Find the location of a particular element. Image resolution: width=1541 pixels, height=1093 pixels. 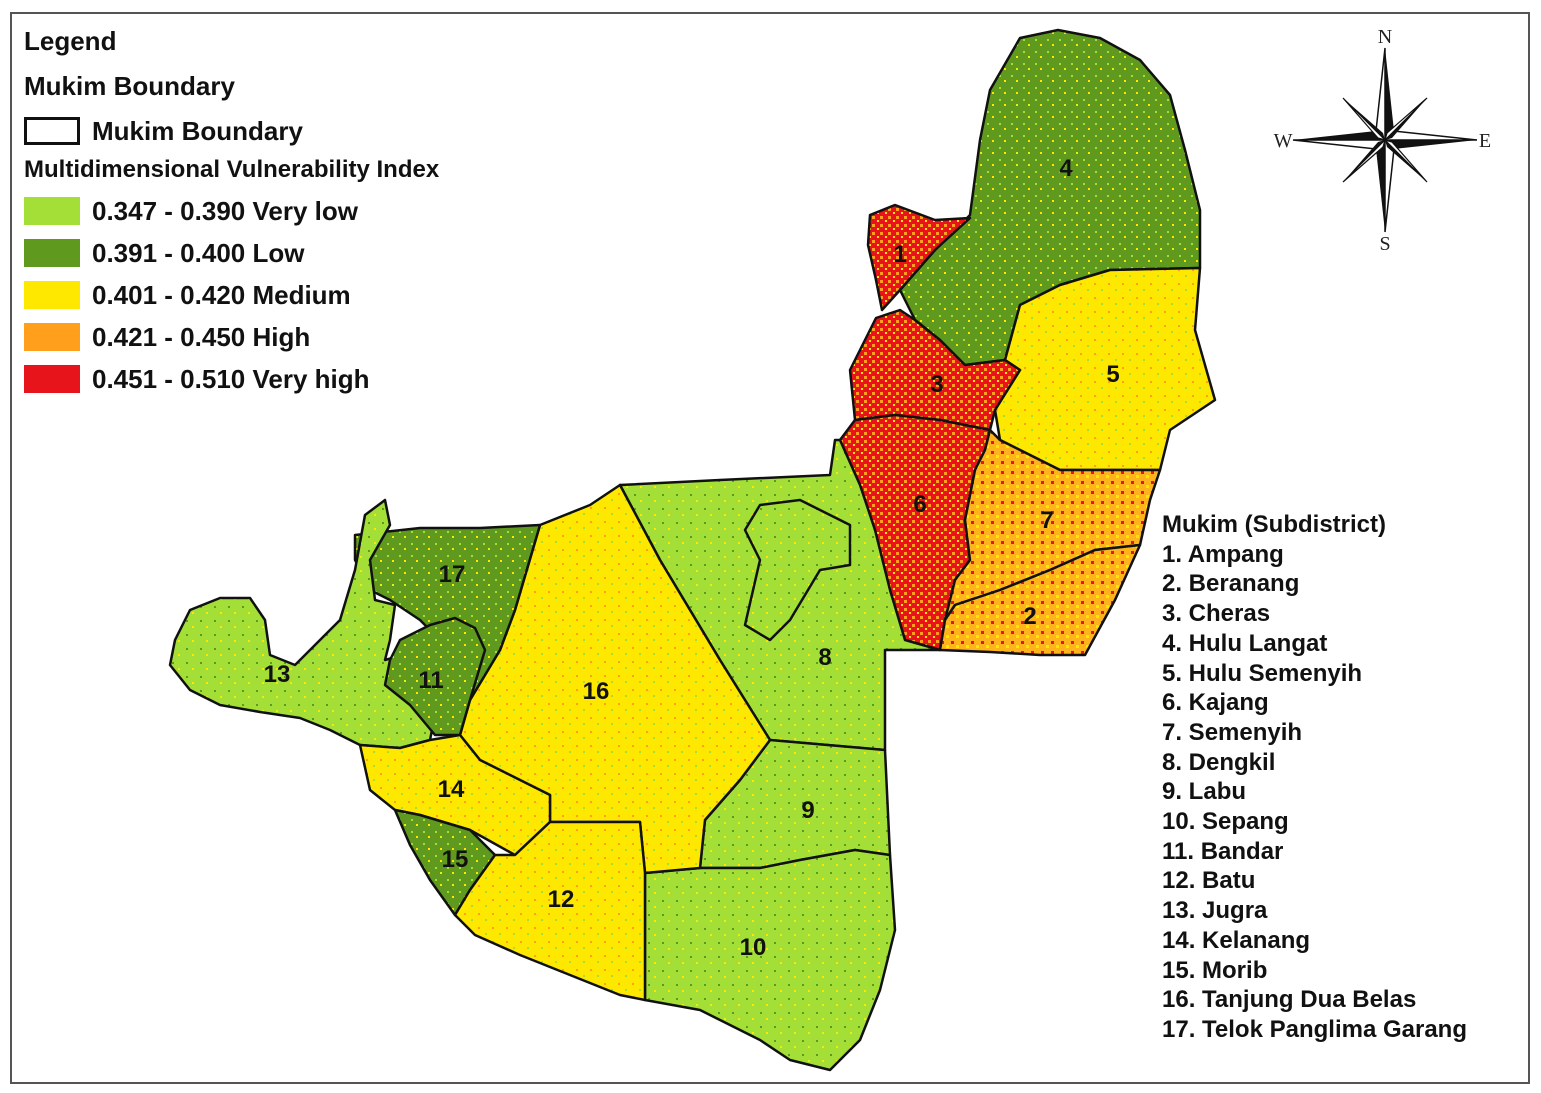

legend-boundary-heading: Mukim Boundary is located at coordinates (129, 86).